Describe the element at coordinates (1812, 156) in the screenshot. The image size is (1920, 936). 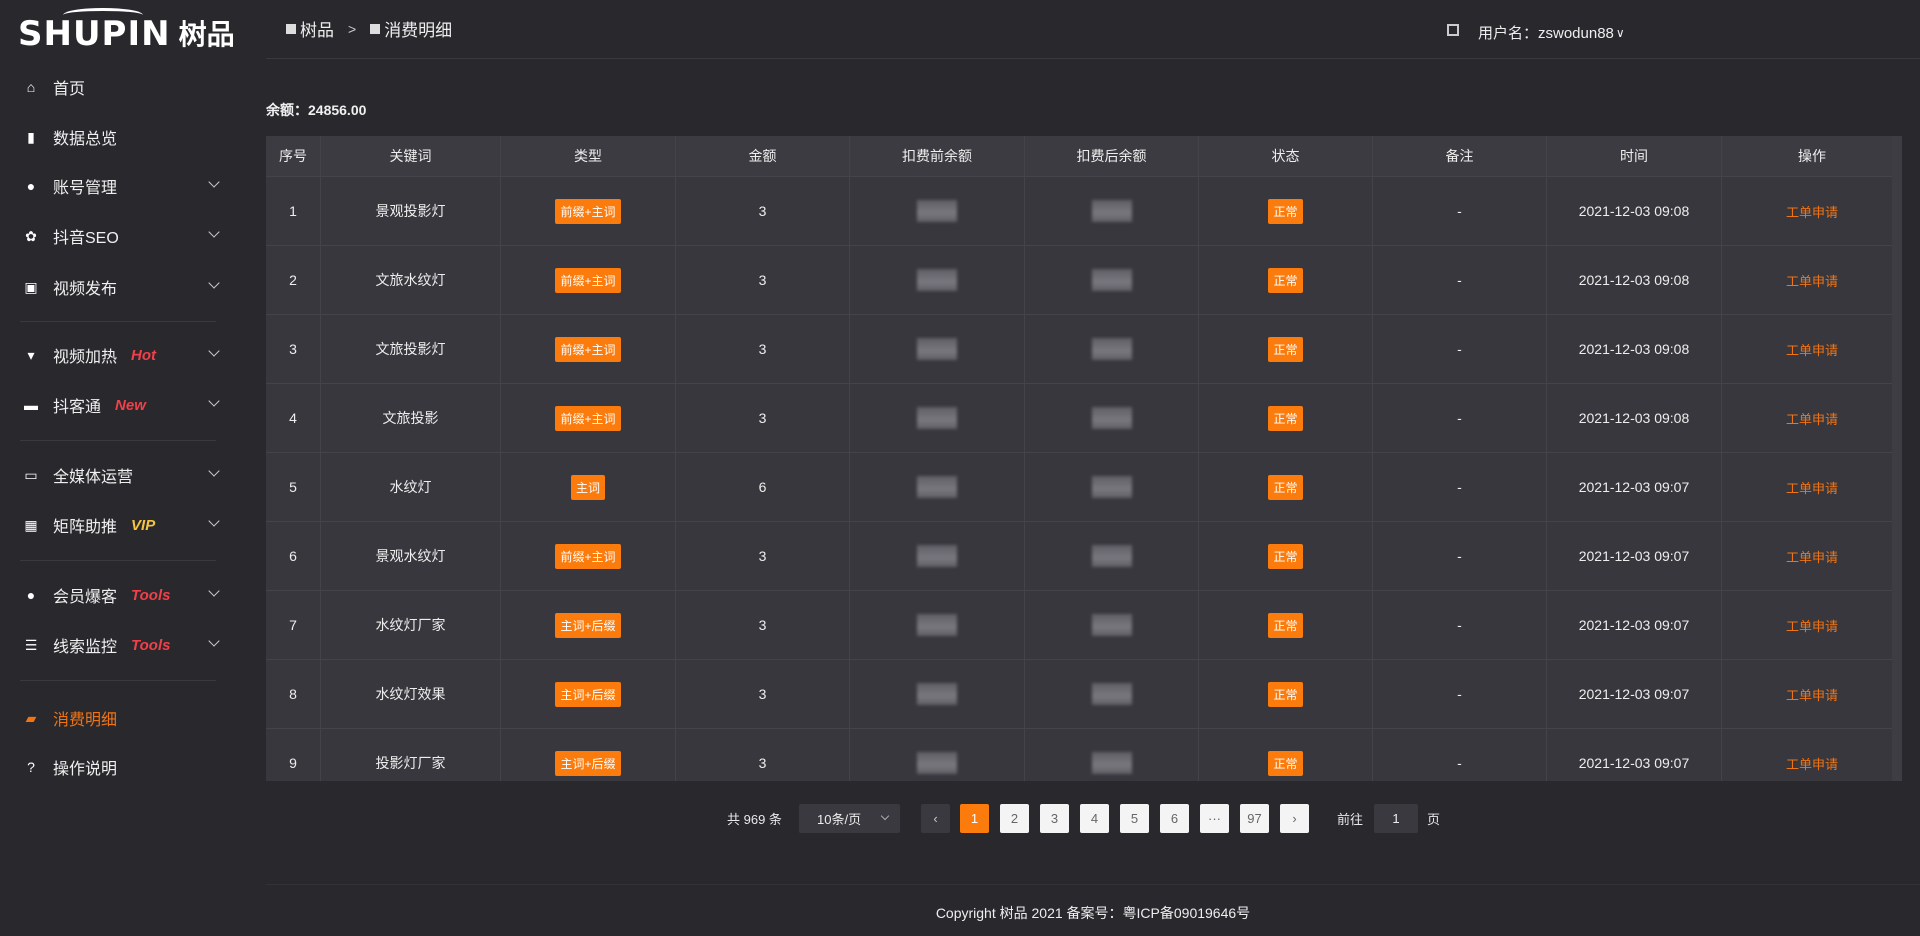
I see `column-header: 操作` at that location.